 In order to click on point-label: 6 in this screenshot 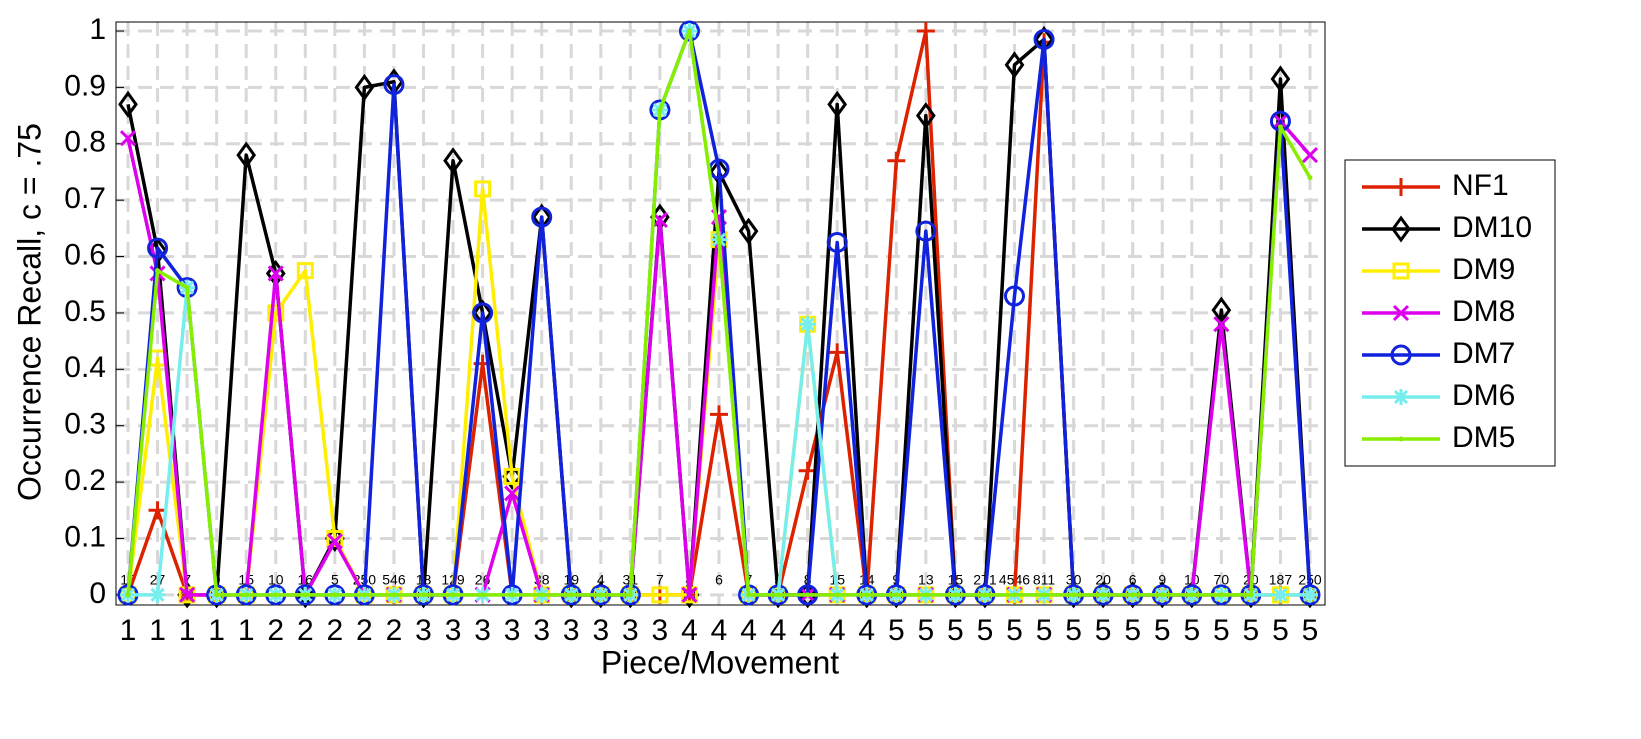, I will do `click(1133, 580)`.